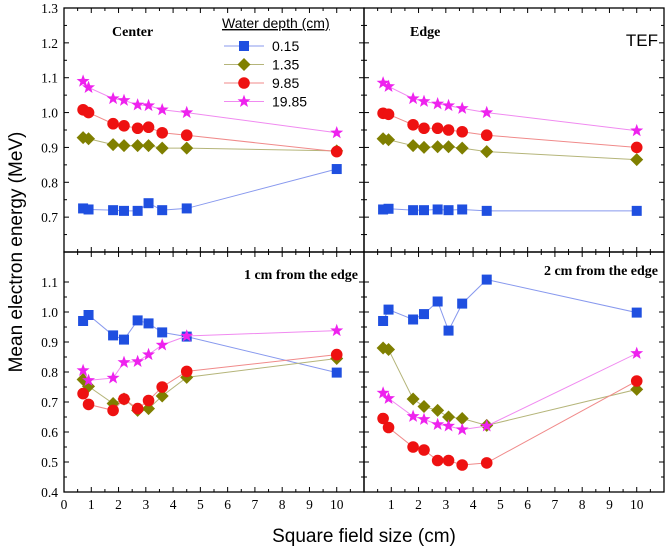  I want to click on panel-title-edge: Edge, so click(425, 32).